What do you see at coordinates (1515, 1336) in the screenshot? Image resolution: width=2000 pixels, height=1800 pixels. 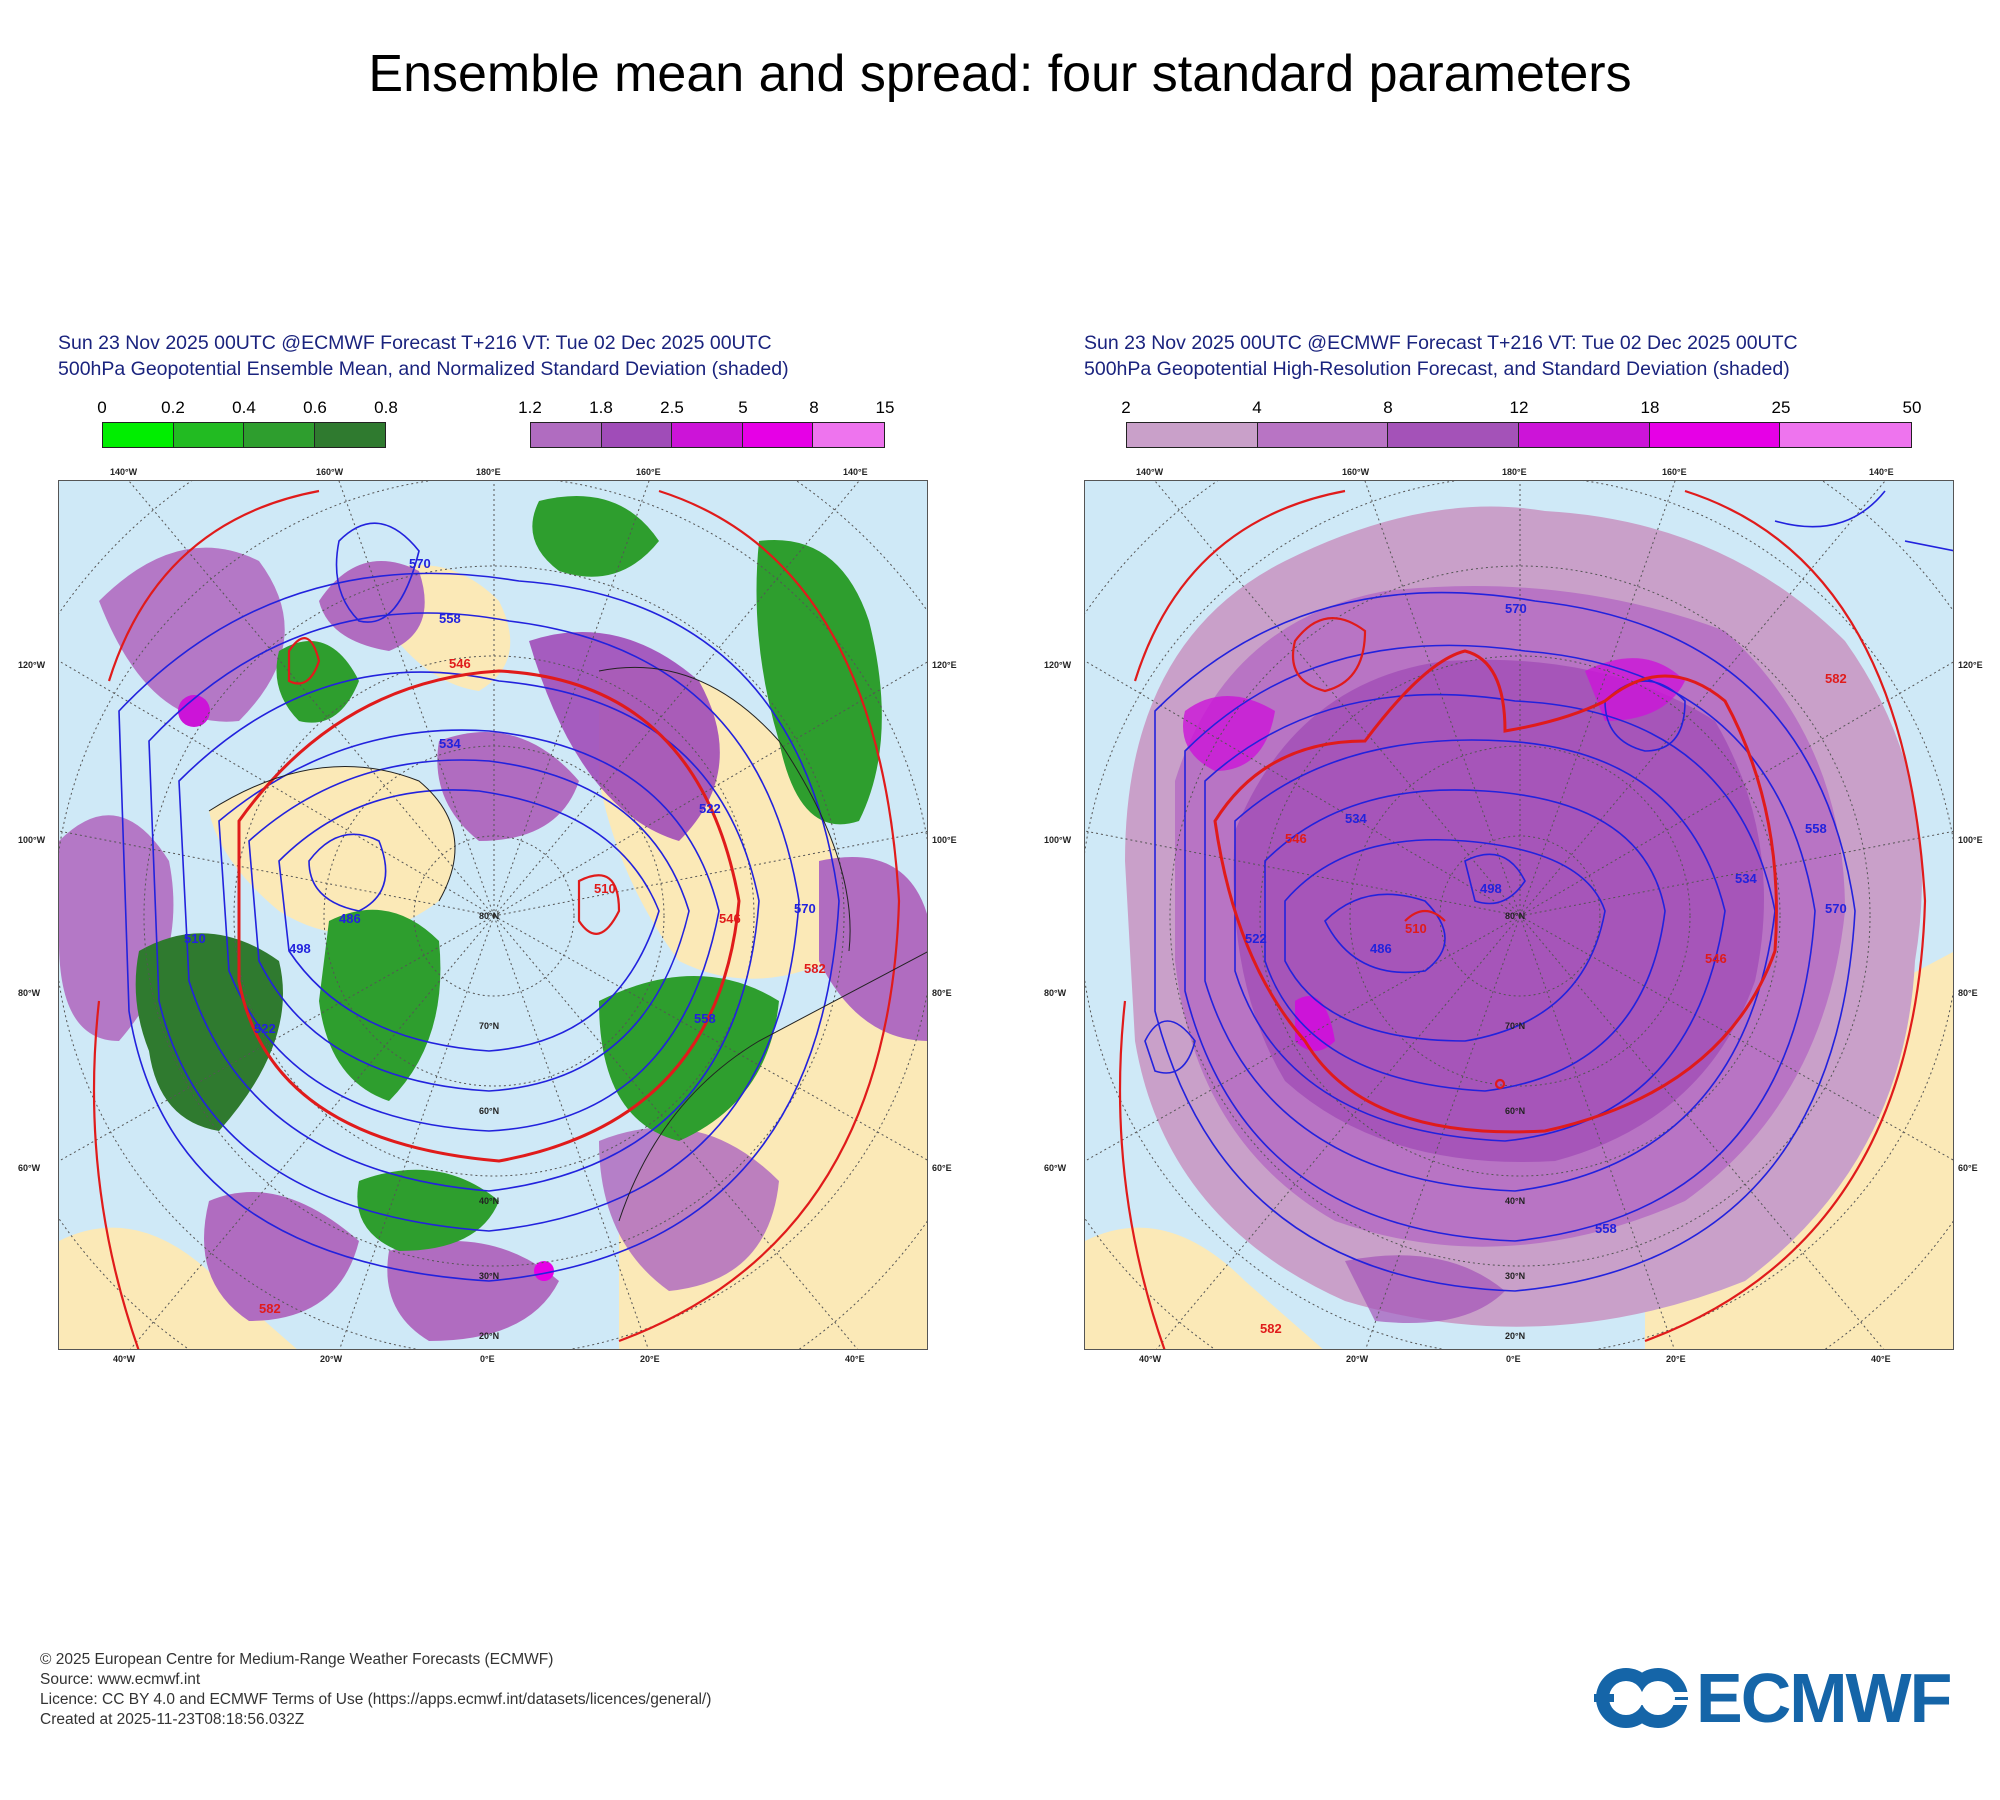 I see `lat-label: 20°N` at bounding box center [1515, 1336].